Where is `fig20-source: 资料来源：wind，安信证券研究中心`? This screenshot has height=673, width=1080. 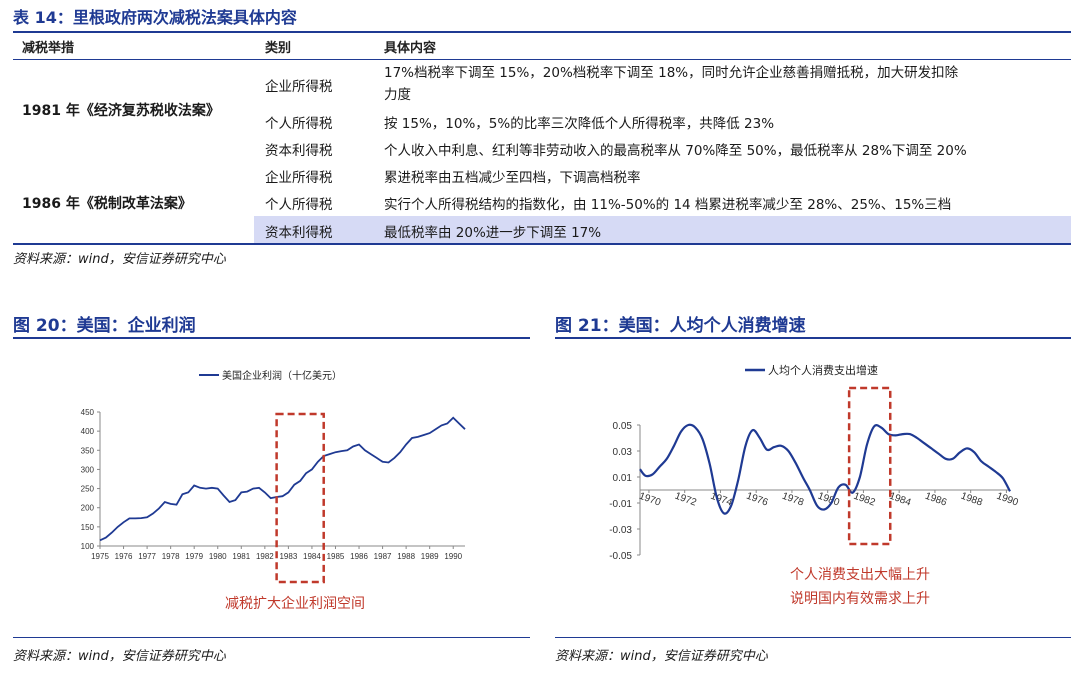
fig20-source: 资料来源：wind，安信证券研究中心 is located at coordinates (119, 656).